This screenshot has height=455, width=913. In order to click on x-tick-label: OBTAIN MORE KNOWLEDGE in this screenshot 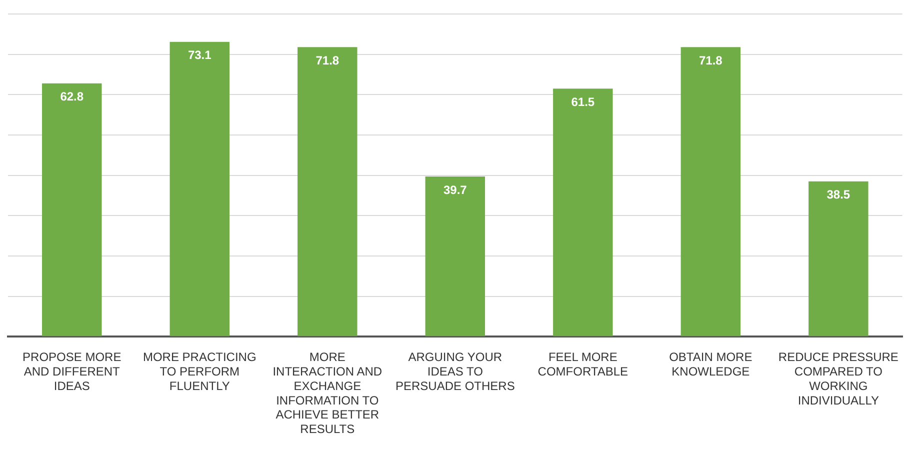, I will do `click(710, 364)`.